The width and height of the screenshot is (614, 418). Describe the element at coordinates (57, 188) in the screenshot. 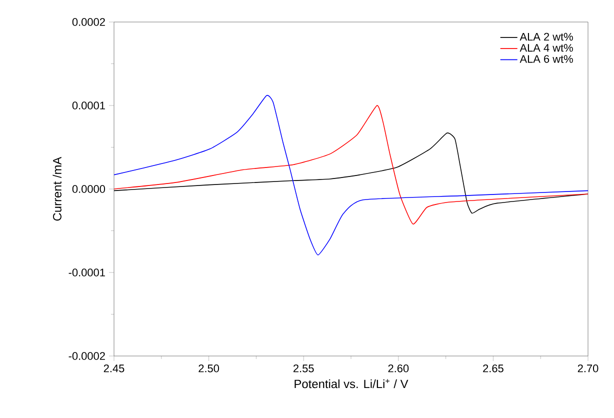

I see `y-axis-title: Current /mA` at that location.